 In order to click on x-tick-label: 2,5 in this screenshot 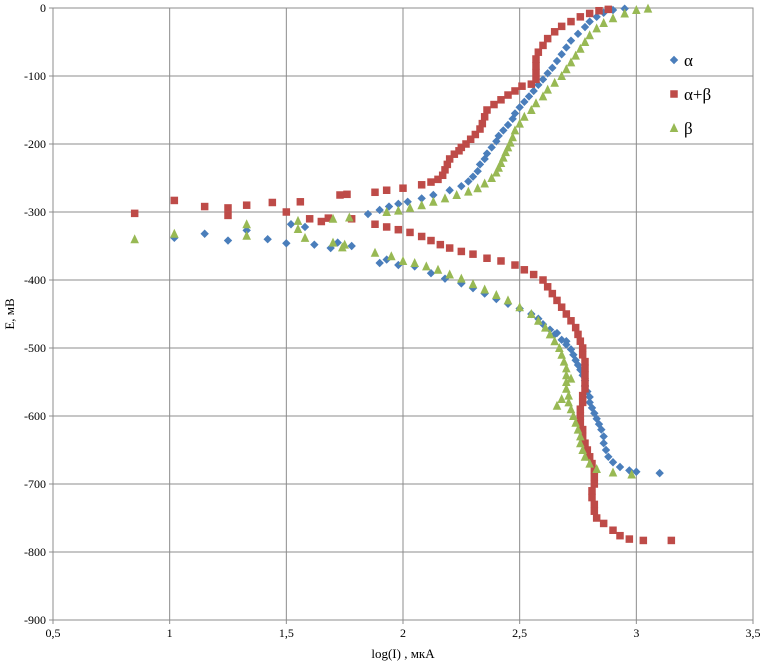, I will do `click(519, 633)`.